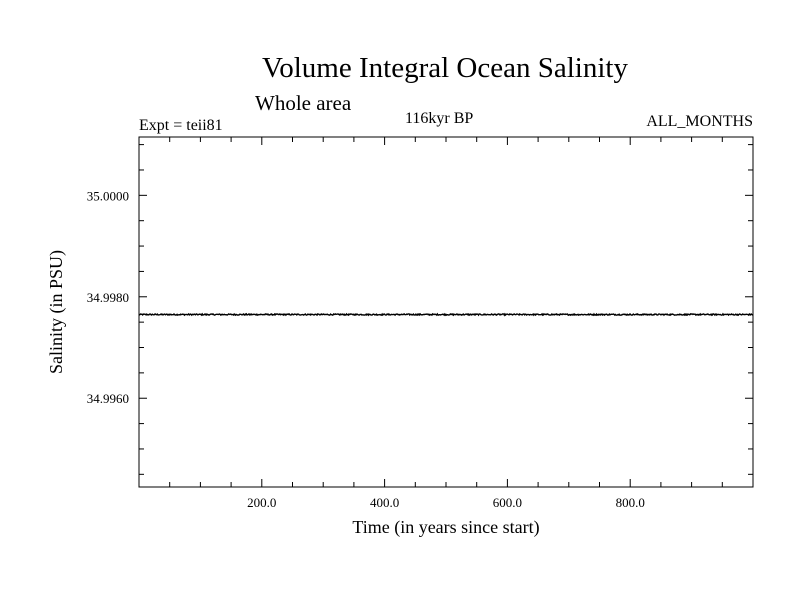 This screenshot has width=800, height=600. What do you see at coordinates (445, 68) in the screenshot?
I see `chart-title: Volume Integral Ocean Salinity` at bounding box center [445, 68].